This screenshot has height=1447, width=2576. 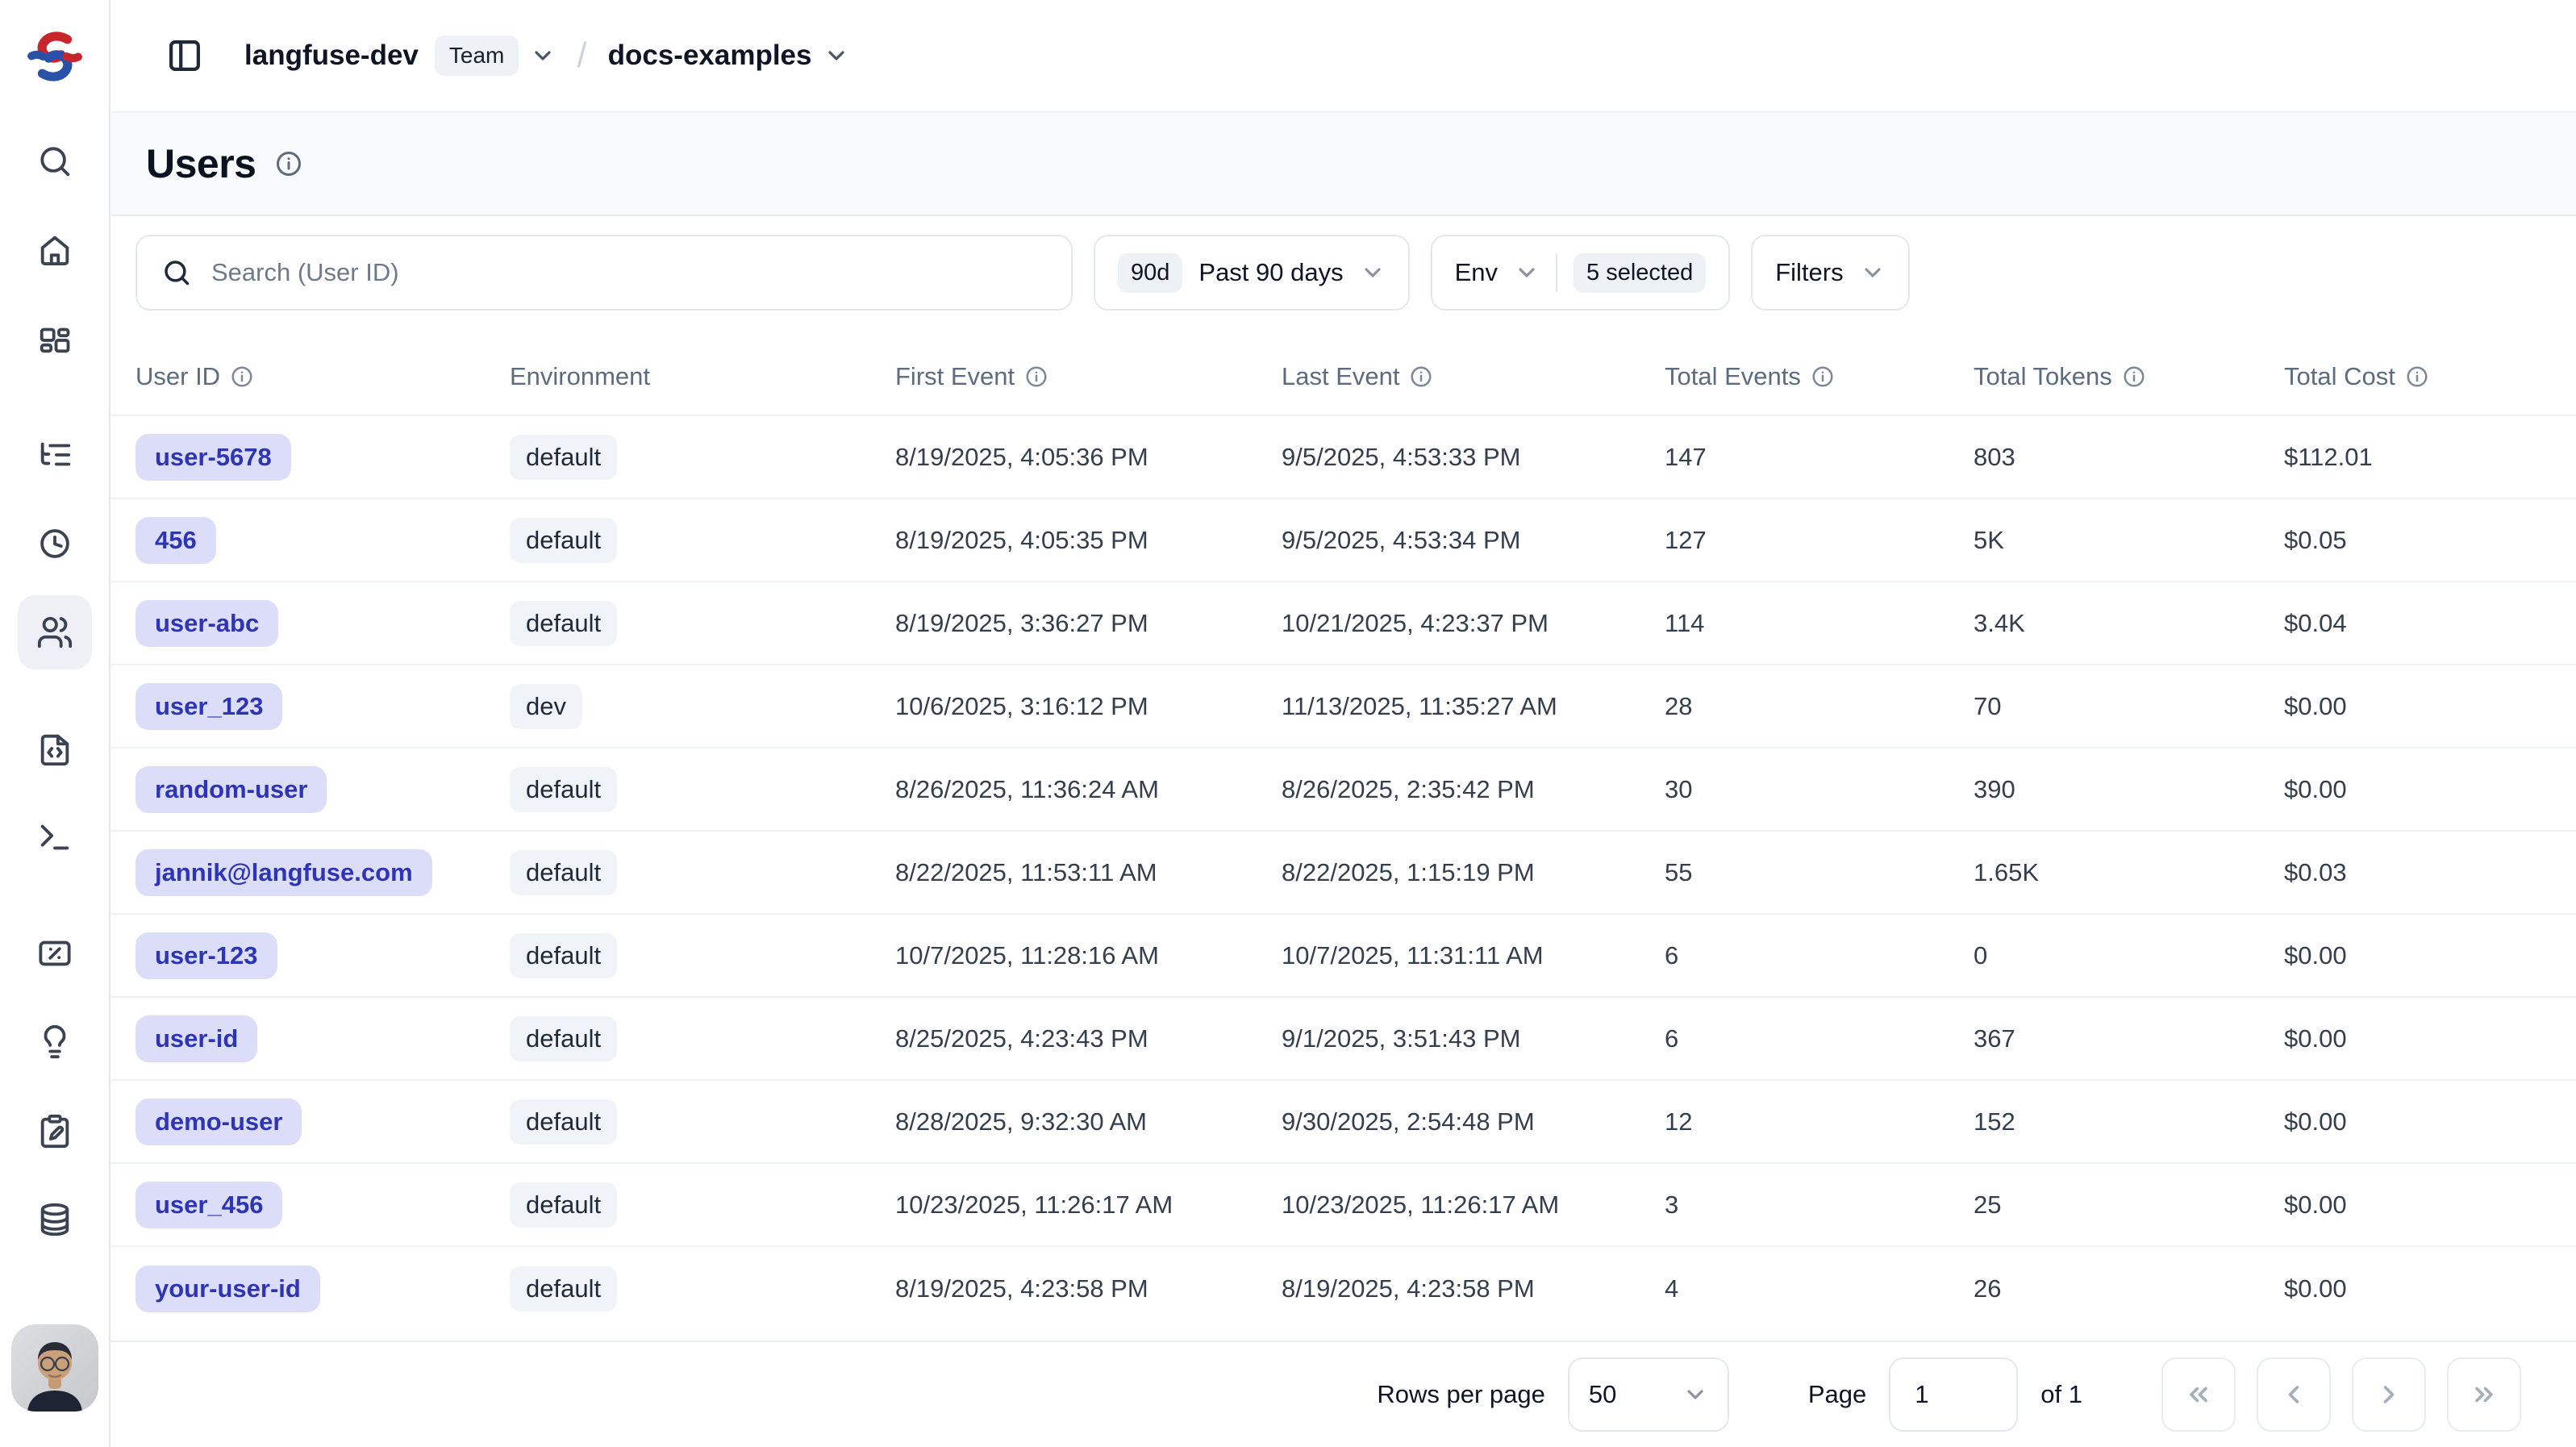 What do you see at coordinates (54, 685) in the screenshot?
I see `sidebar-nav` at bounding box center [54, 685].